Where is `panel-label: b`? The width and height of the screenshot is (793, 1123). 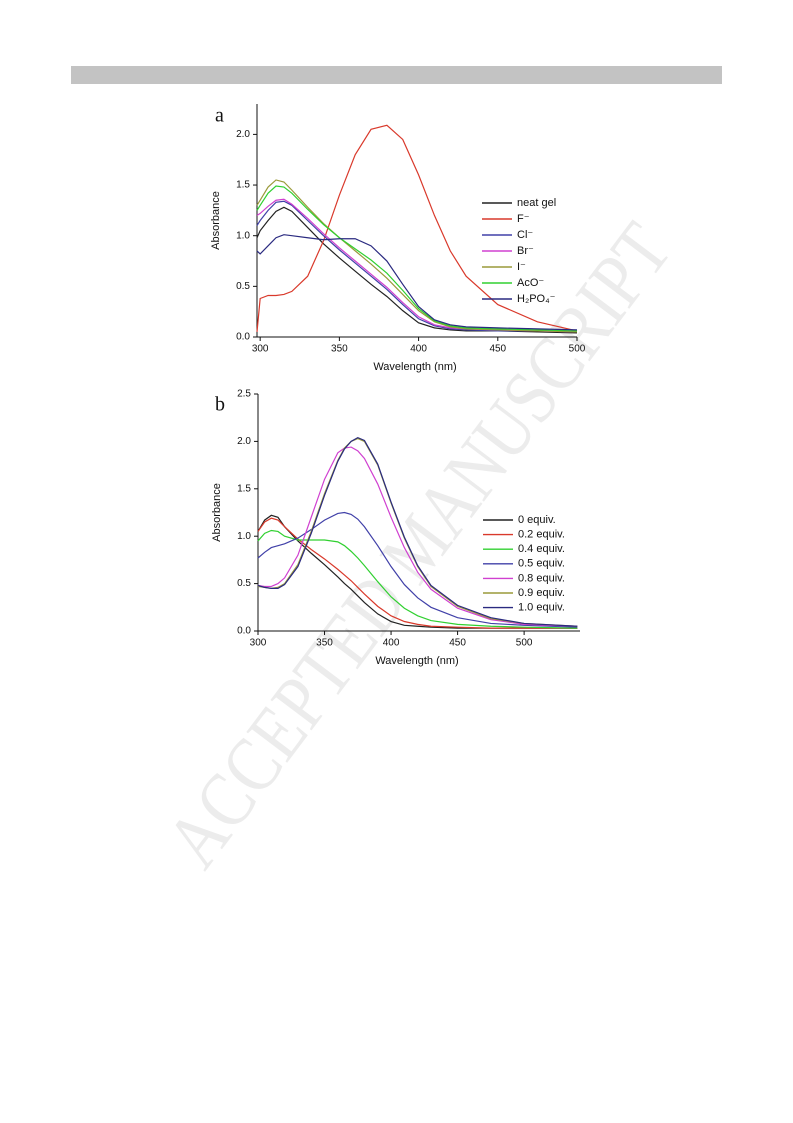
panel-label: b is located at coordinates (220, 405).